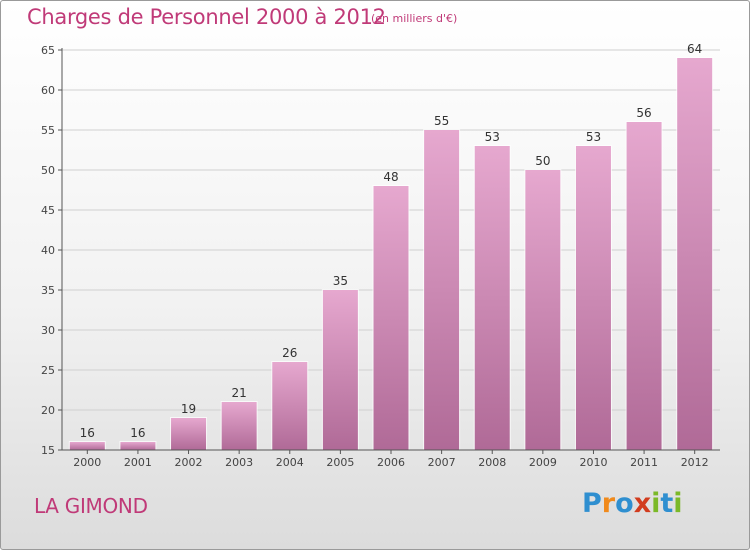 This screenshot has width=750, height=550. I want to click on x-tick-label: 2001, so click(138, 462).